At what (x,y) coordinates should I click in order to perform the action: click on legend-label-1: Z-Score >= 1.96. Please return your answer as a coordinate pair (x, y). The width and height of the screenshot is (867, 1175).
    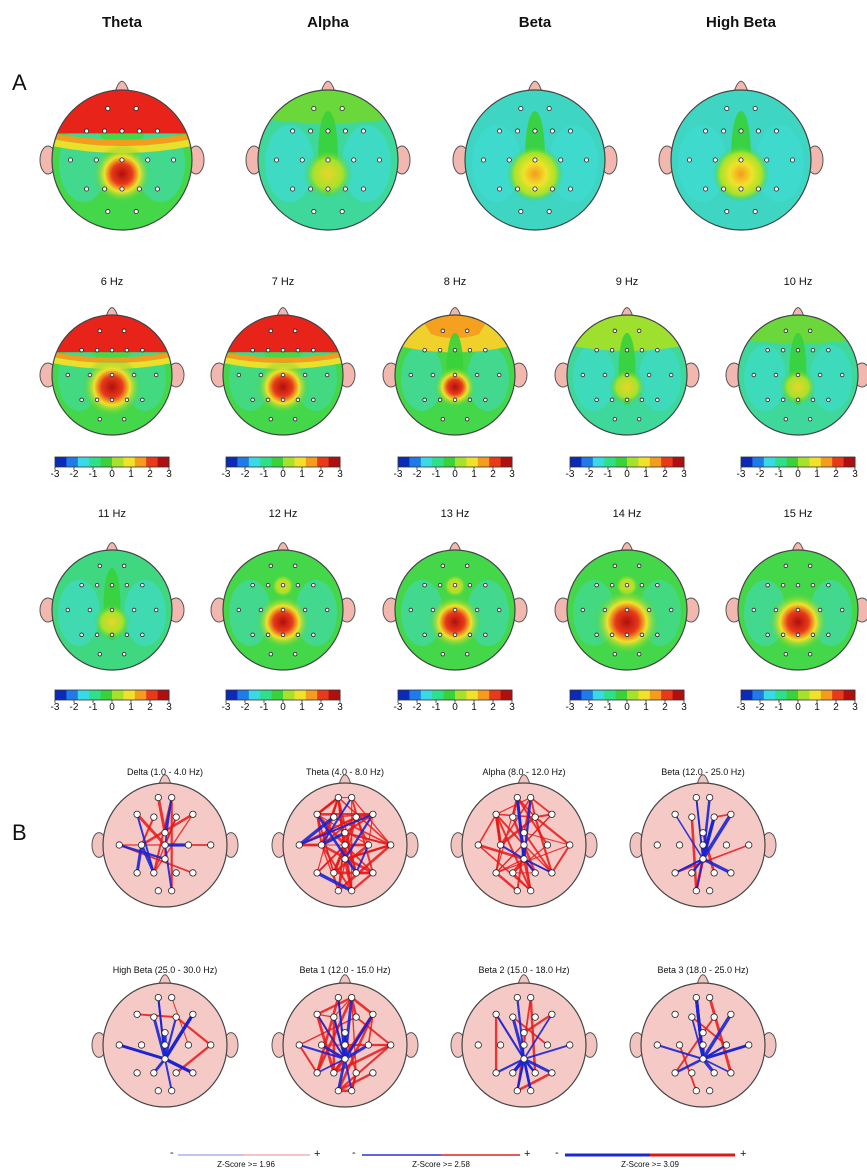
    Looking at the image, I should click on (246, 1164).